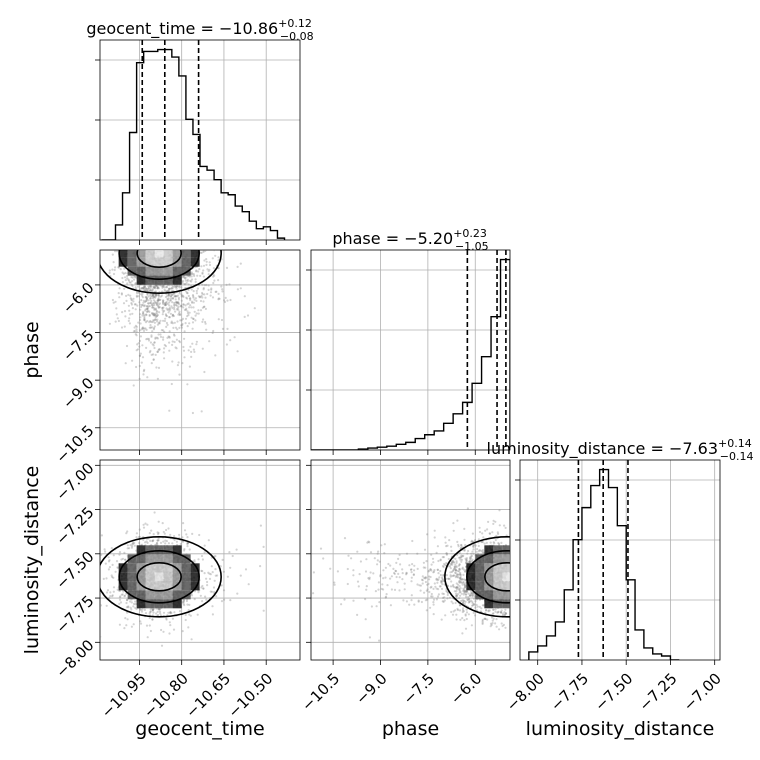 This screenshot has width=760, height=760. Describe the element at coordinates (371, 689) in the screenshot. I see `x-tick-label: −9.0` at that location.